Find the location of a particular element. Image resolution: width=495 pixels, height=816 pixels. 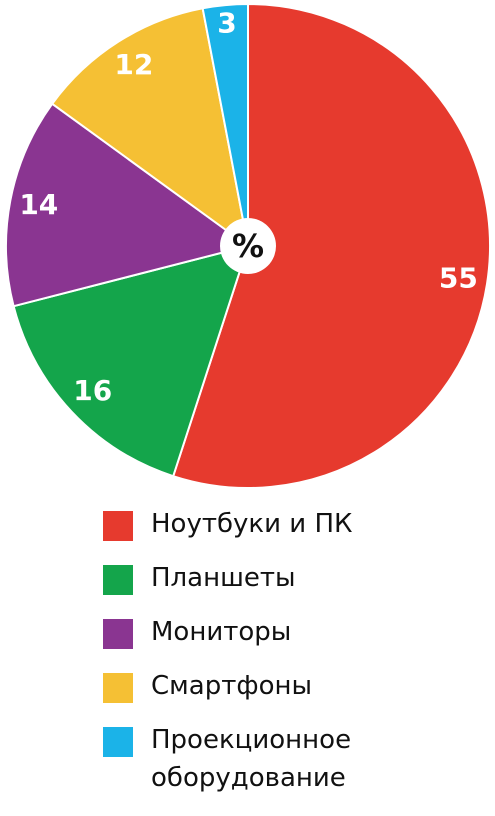

center-circle is located at coordinates (248, 246).